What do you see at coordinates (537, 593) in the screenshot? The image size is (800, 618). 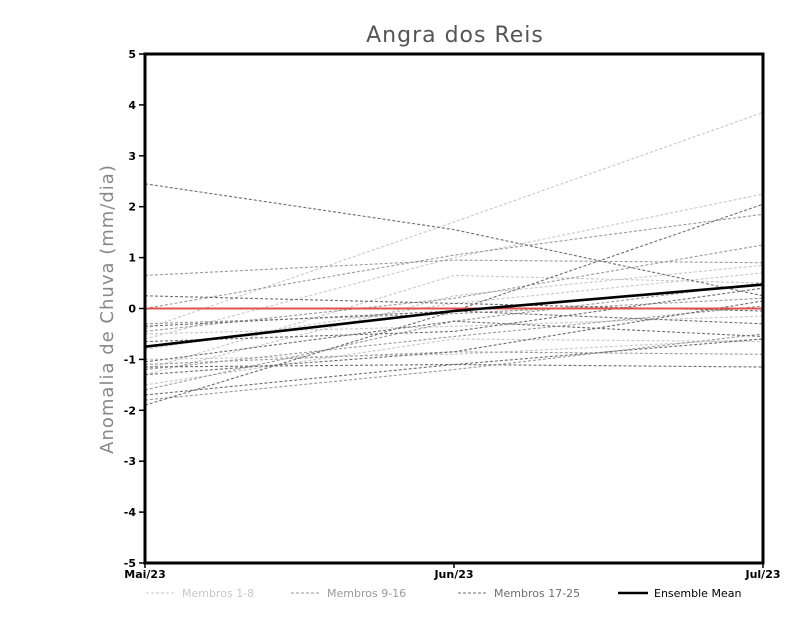 I see `legend-label: Membros 17-25` at bounding box center [537, 593].